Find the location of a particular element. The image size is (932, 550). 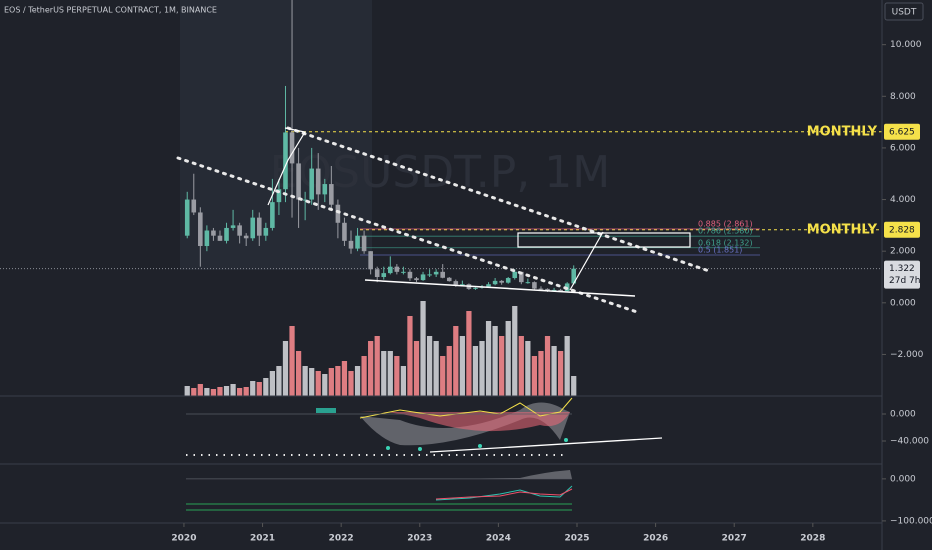

y-tick-label: 6.000 is located at coordinates (903, 148).